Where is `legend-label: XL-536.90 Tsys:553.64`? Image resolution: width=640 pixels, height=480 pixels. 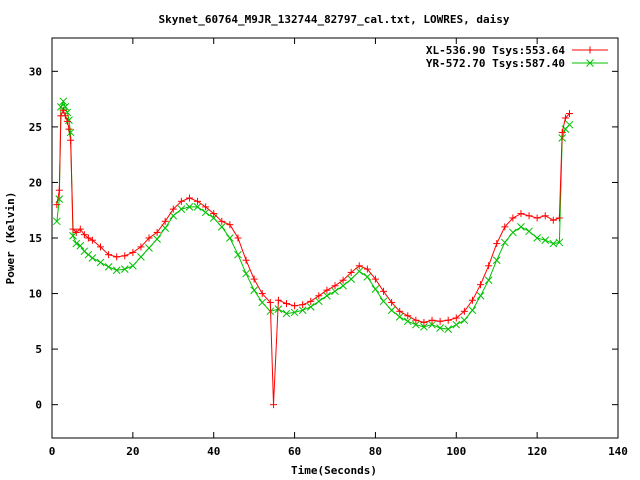
legend-label: XL-536.90 Tsys:553.64 is located at coordinates (495, 50).